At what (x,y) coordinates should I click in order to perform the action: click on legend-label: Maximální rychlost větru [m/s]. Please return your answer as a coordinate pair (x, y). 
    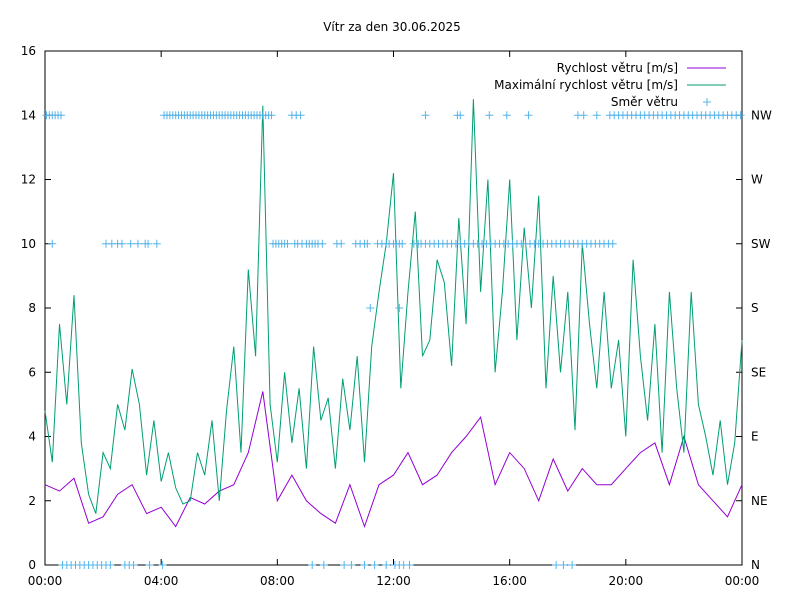
    Looking at the image, I should click on (586, 85).